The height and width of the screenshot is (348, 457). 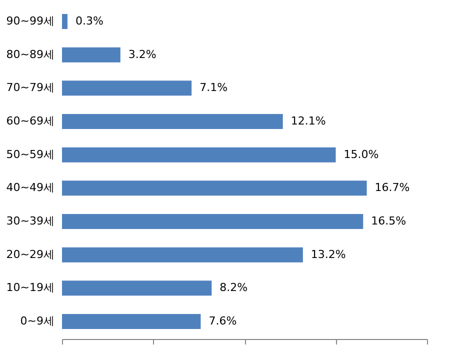 What do you see at coordinates (30, 187) in the screenshot?
I see `y-tick-label: 40~49세` at bounding box center [30, 187].